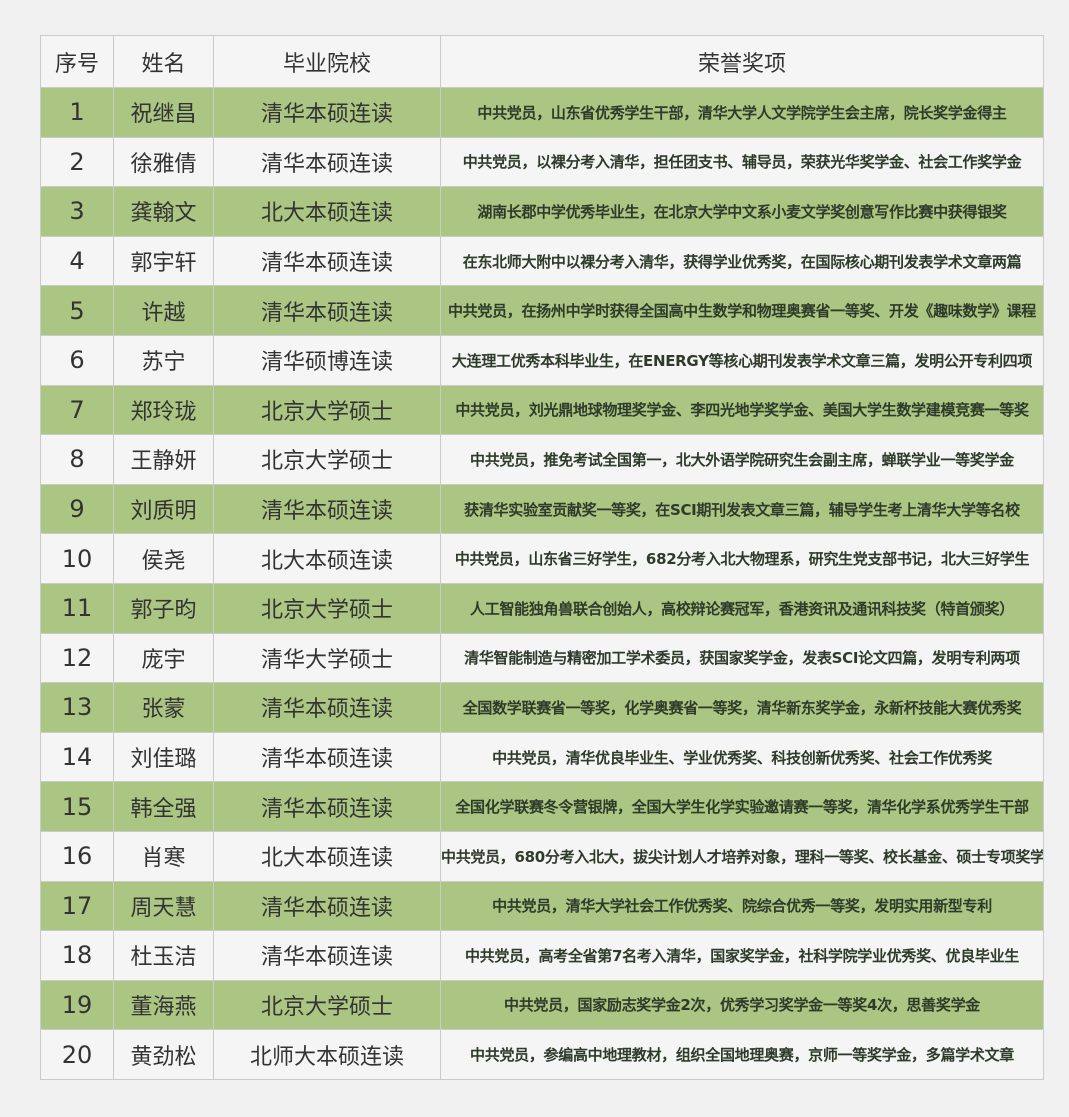  I want to click on row-number: 17, so click(77, 906).